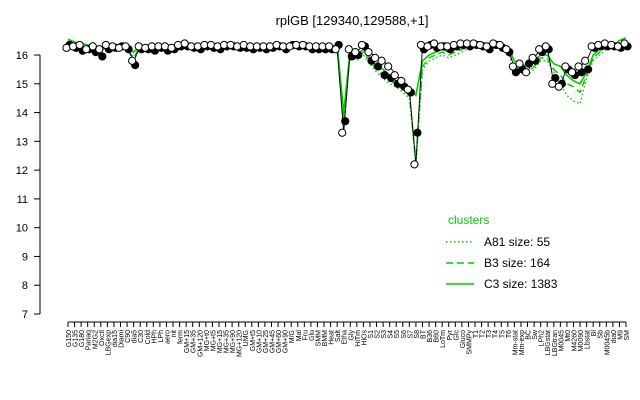 This screenshot has height=400, width=640. I want to click on x-tick-label: M2G2, so click(95, 339).